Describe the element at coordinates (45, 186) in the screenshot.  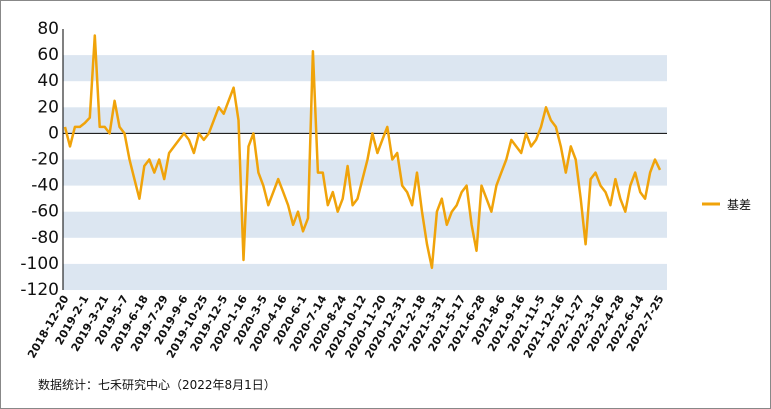
I see `y-tick-label: -40` at that location.